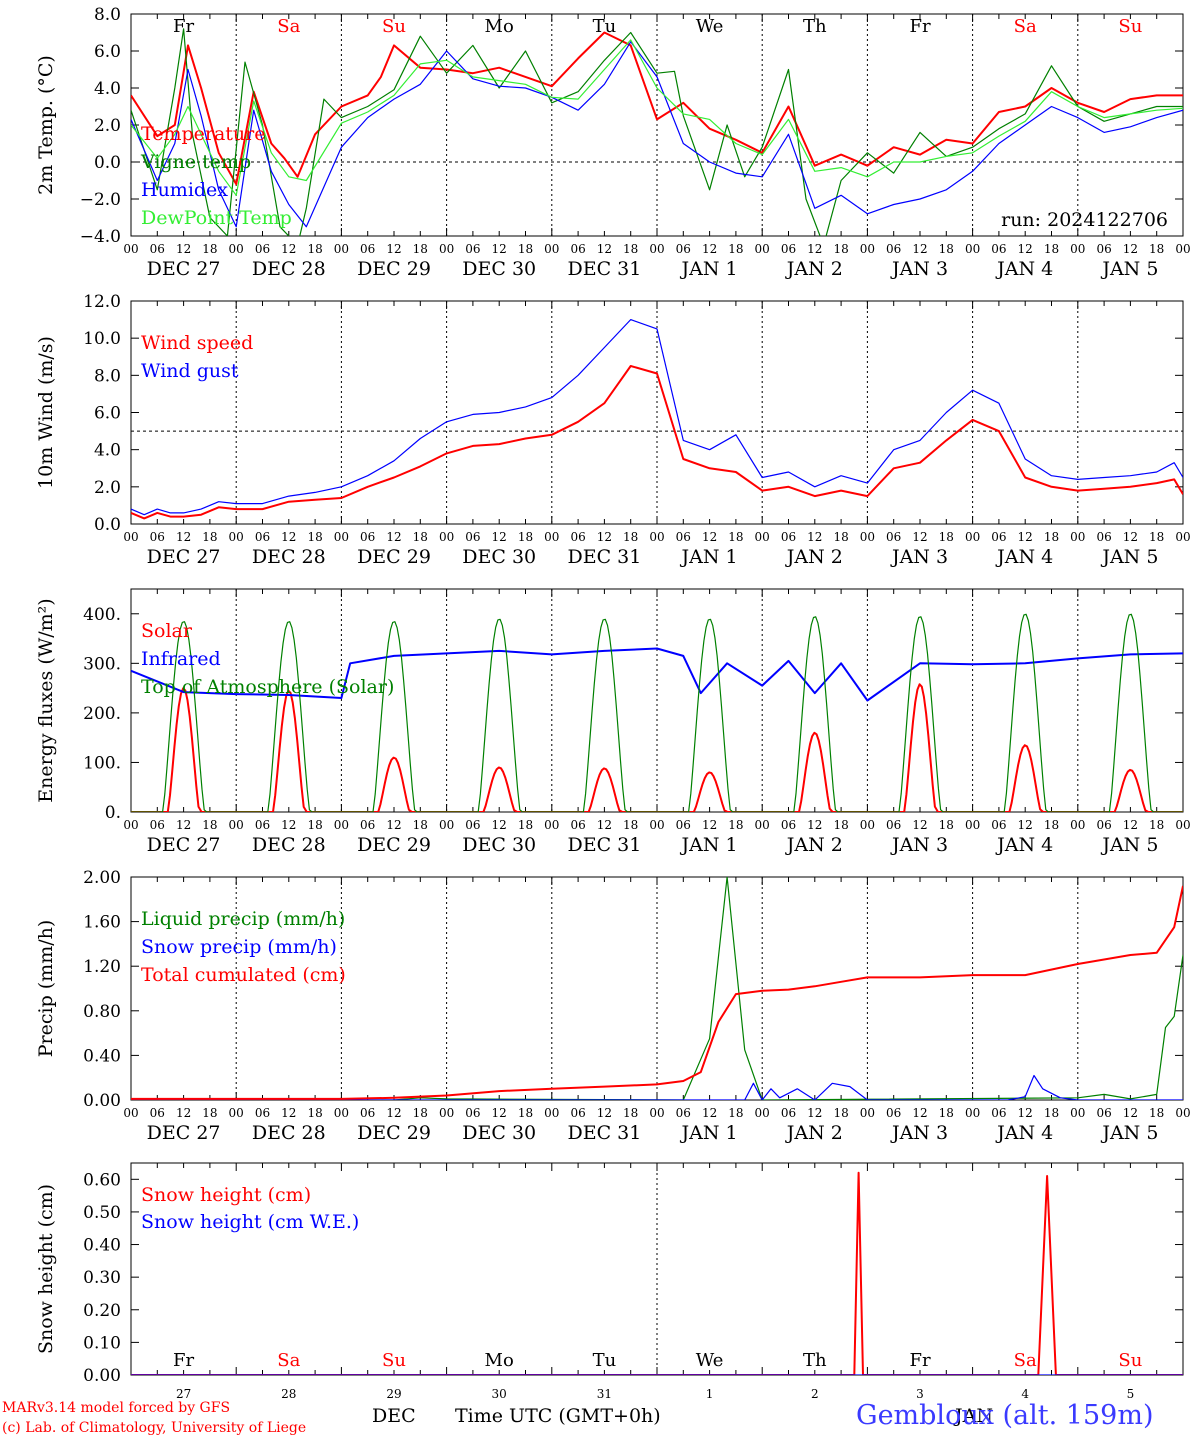 This screenshot has height=1445, width=1194. I want to click on series-line-snow-precip-mm-h-, so click(657, 1087).